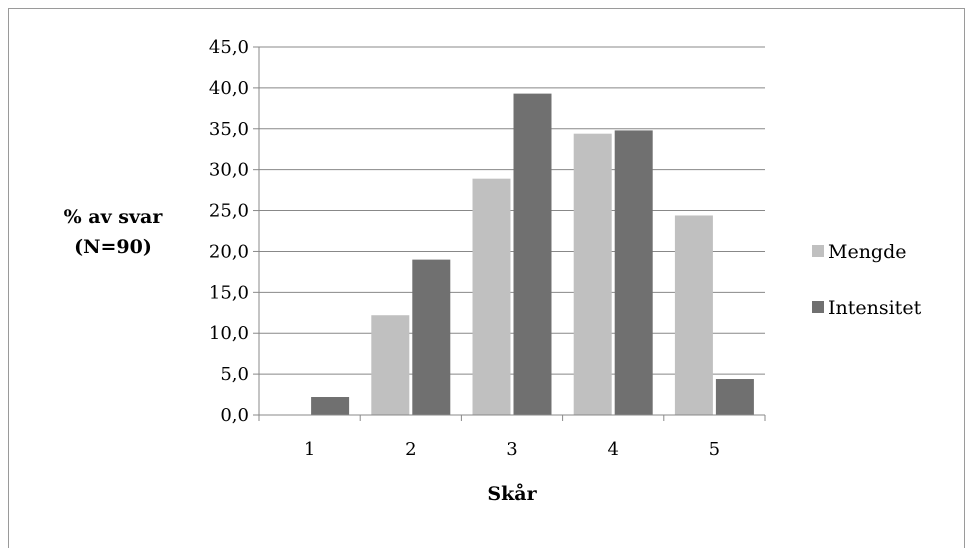 This screenshot has height=548, width=968. I want to click on y-tick-label: 45,0, so click(229, 47).